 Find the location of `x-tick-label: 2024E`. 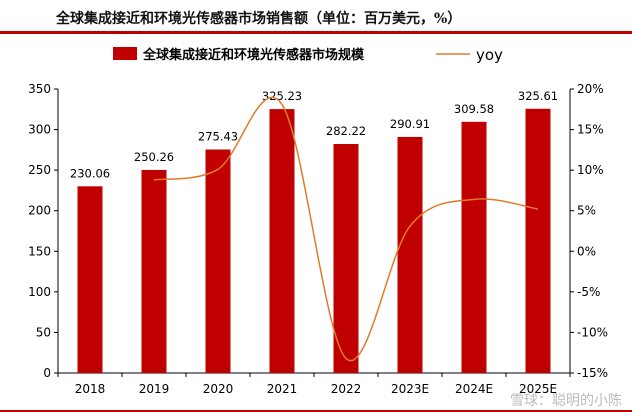

x-tick-label: 2024E is located at coordinates (474, 389).